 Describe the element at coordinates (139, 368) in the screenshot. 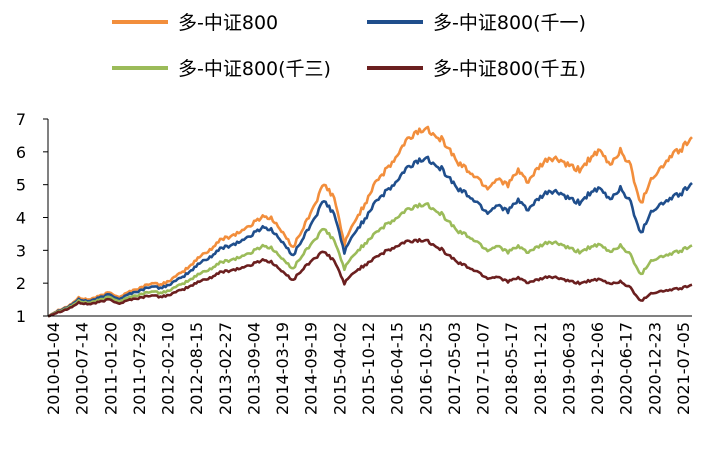

I see `x-tick-label: 2011-07-29` at that location.